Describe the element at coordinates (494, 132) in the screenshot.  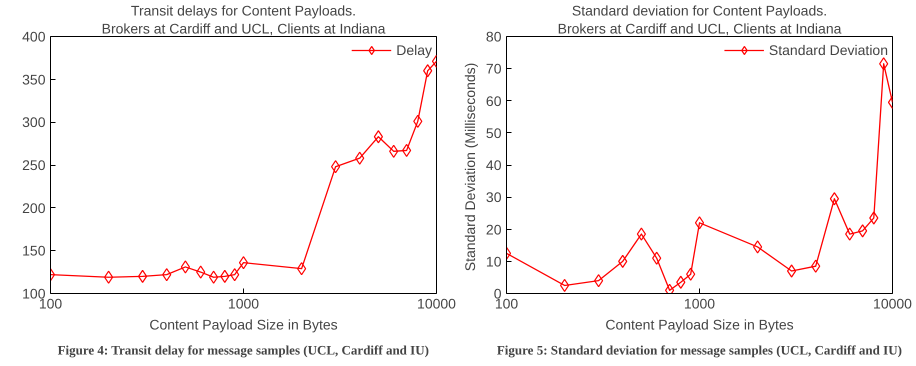
I see `y-tick-label: 50` at that location.